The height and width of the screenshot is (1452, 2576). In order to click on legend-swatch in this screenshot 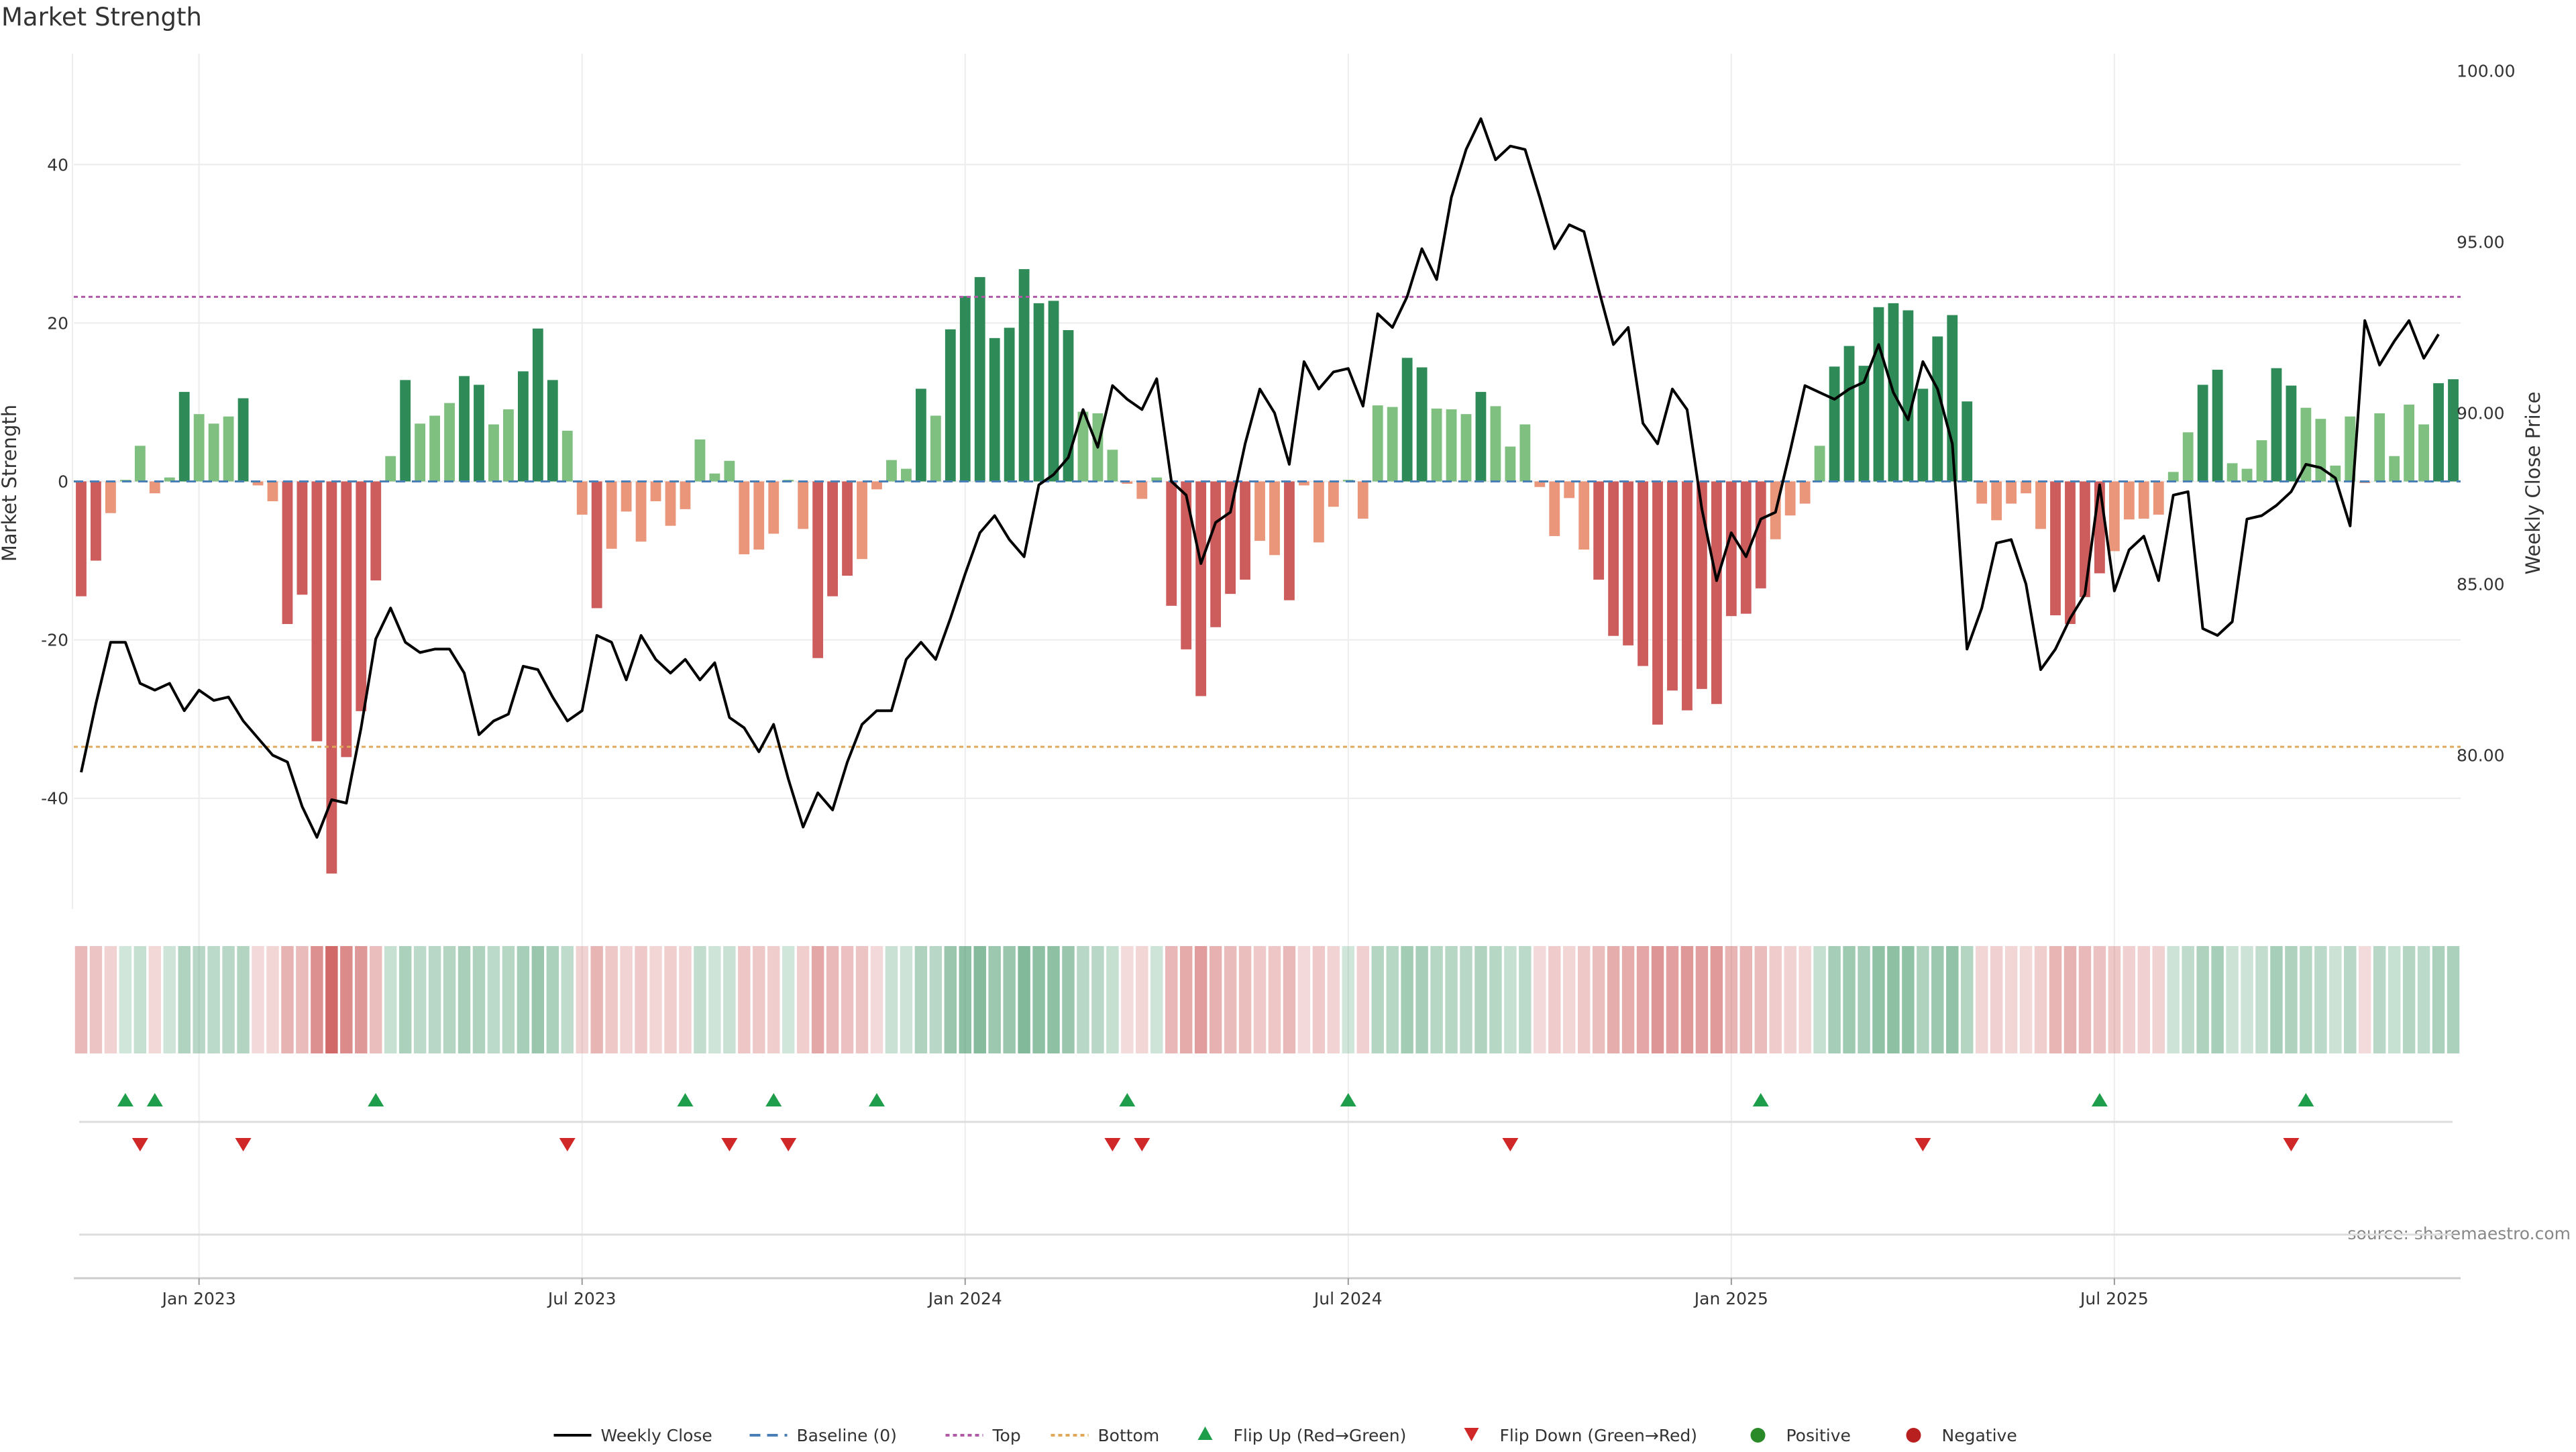, I will do `click(1205, 1434)`.